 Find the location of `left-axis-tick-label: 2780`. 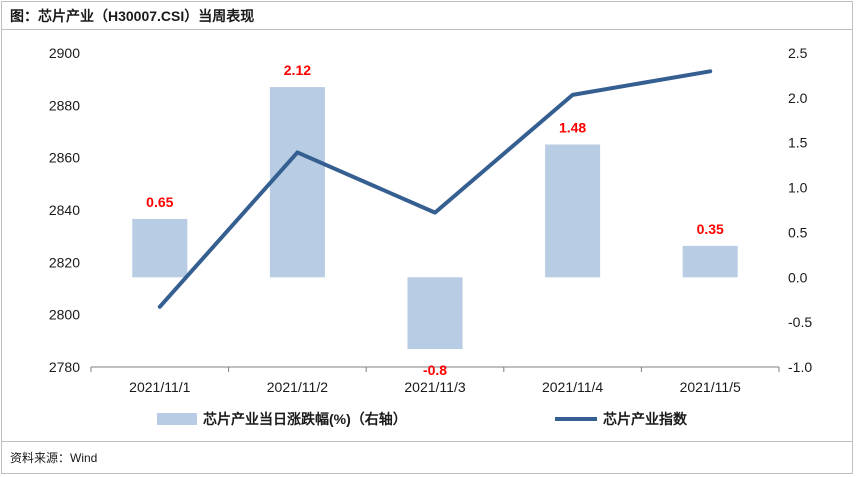

left-axis-tick-label: 2780 is located at coordinates (64, 367).